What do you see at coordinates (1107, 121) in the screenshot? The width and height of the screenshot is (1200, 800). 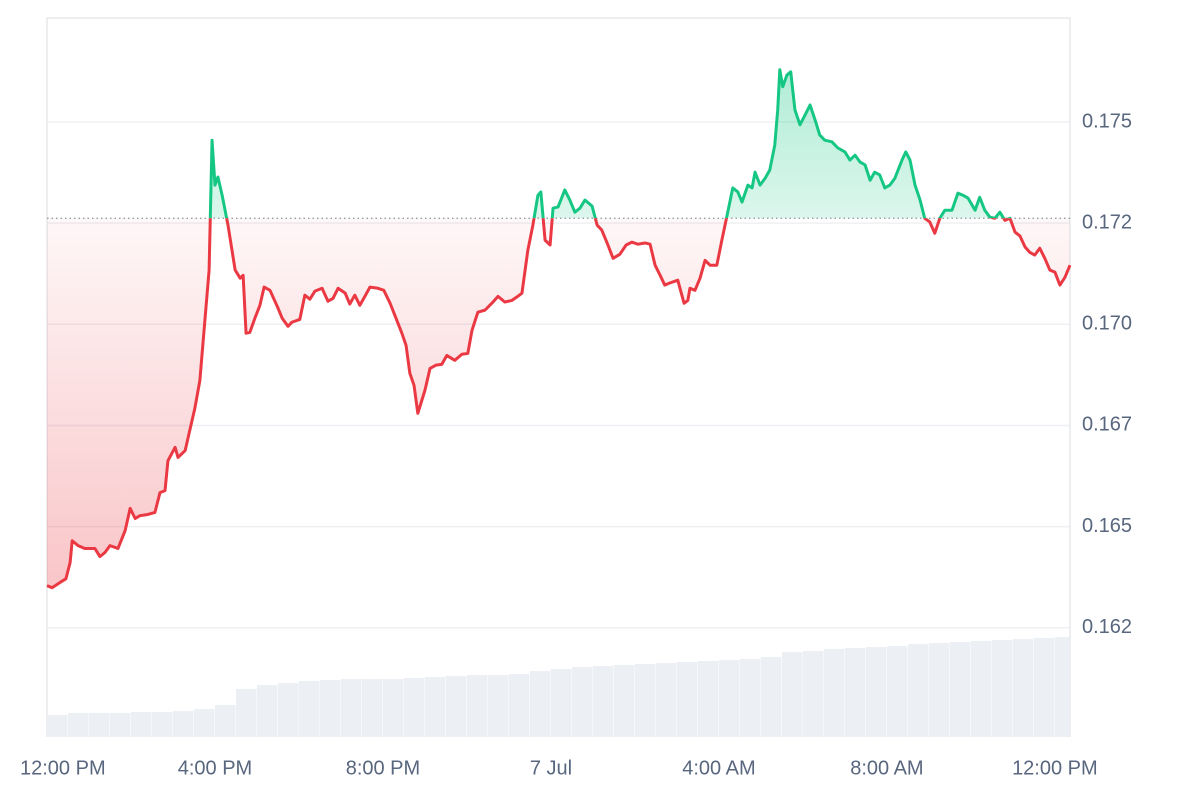 I see `y-tick-label: 0.175` at bounding box center [1107, 121].